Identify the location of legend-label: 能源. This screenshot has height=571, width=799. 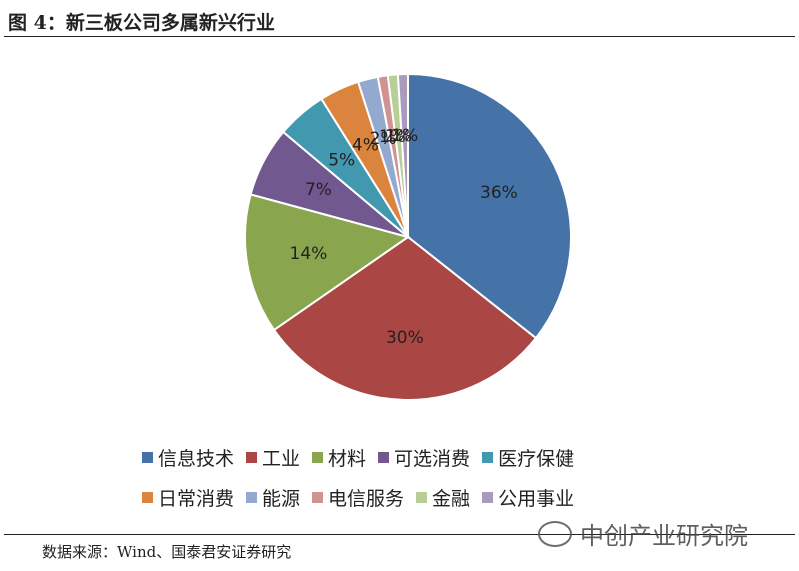
(281, 498).